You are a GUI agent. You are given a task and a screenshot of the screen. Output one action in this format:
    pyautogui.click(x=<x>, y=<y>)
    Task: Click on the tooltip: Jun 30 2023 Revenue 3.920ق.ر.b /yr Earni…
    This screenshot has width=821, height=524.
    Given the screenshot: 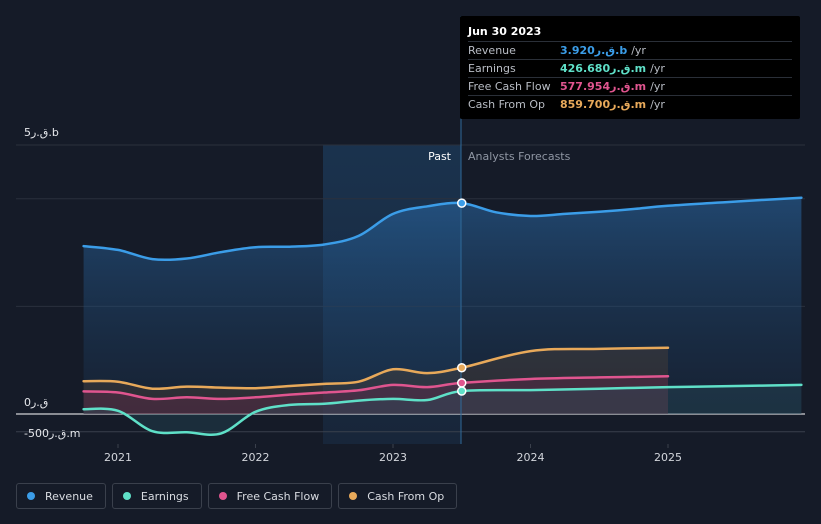 What is the action you would take?
    pyautogui.click(x=630, y=67)
    